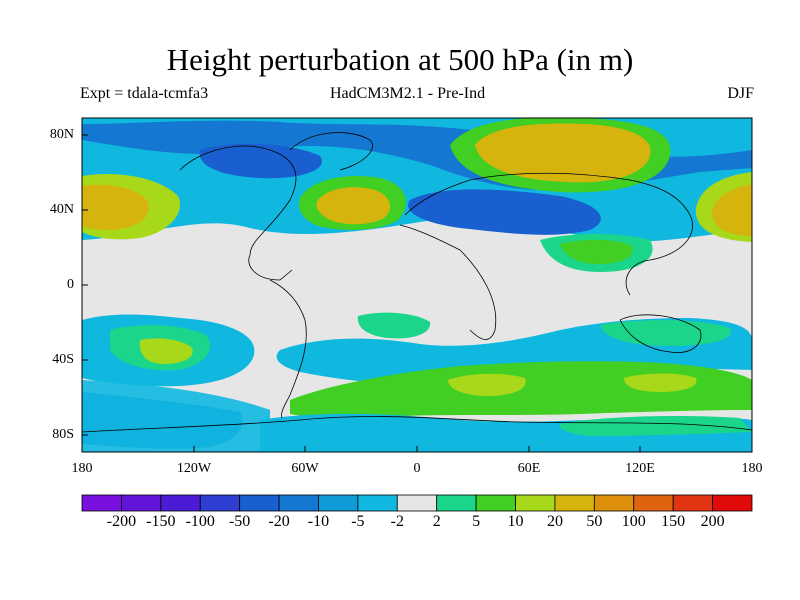 The height and width of the screenshot is (600, 800). I want to click on colorbar-label: 200, so click(712, 521).